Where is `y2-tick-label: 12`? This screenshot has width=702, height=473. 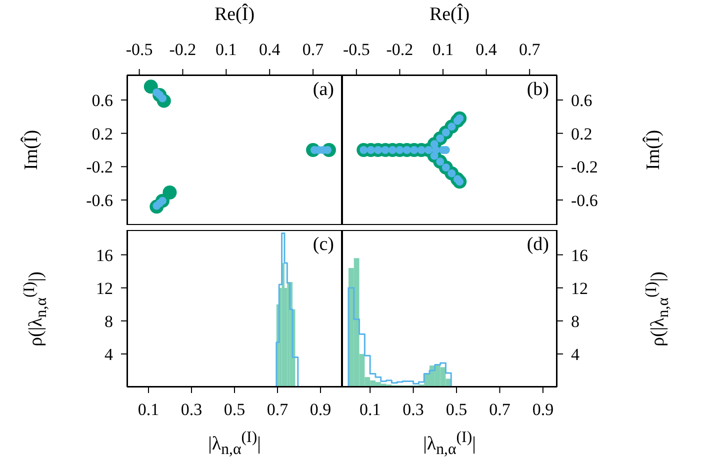
y2-tick-label: 12 is located at coordinates (579, 288).